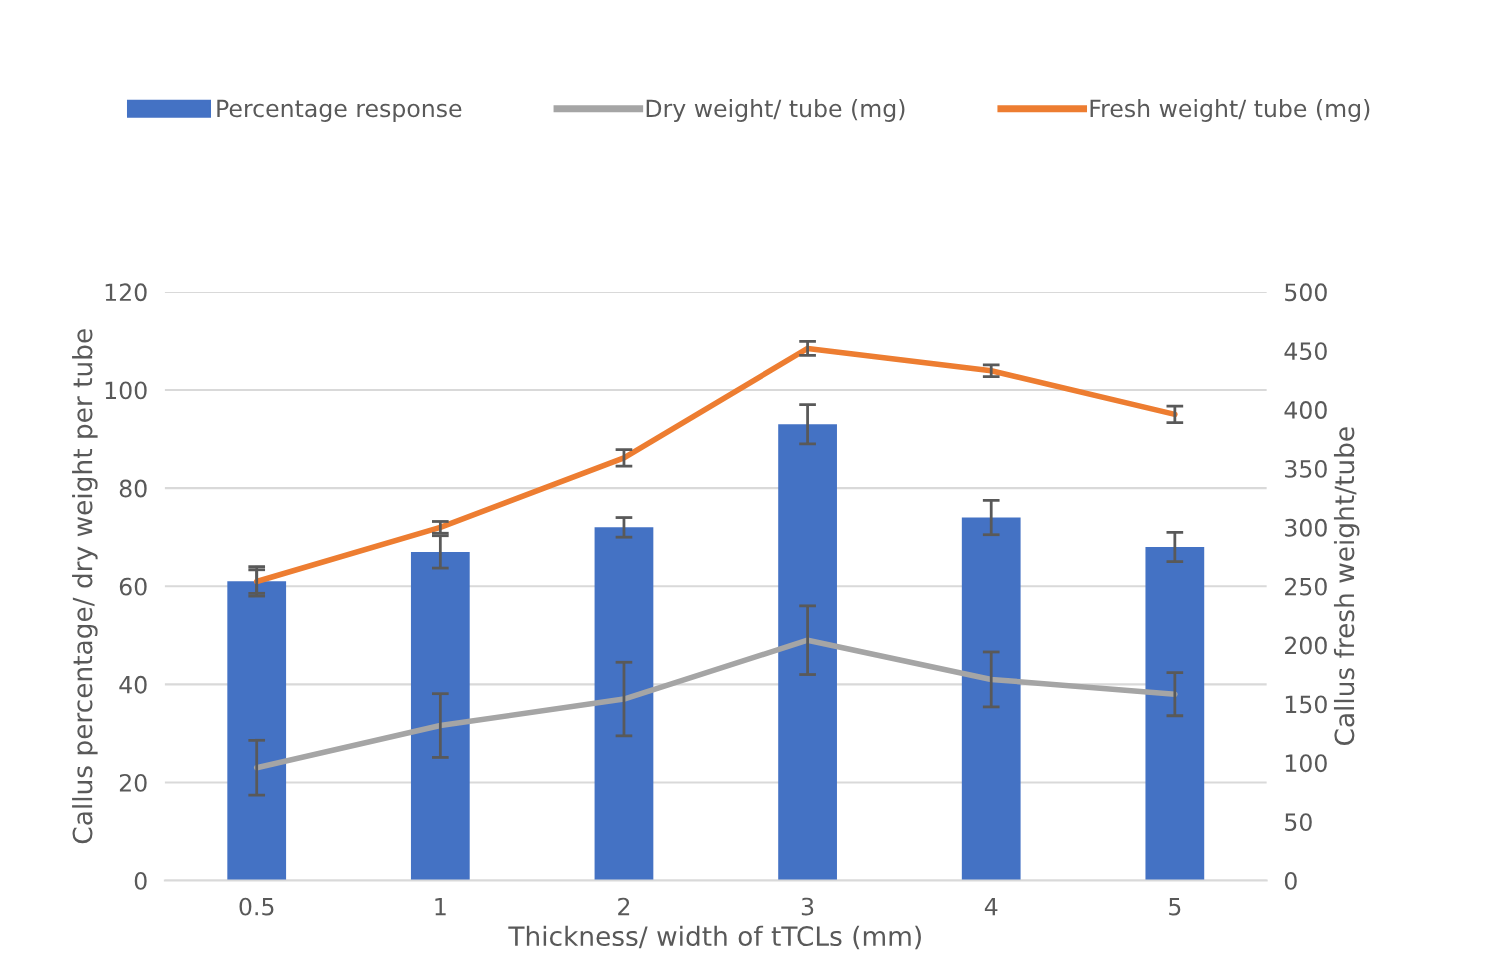 Image resolution: width=1499 pixels, height=973 pixels. What do you see at coordinates (775, 110) in the screenshot?
I see `legend-label: Dry weight/ tube (mg)` at bounding box center [775, 110].